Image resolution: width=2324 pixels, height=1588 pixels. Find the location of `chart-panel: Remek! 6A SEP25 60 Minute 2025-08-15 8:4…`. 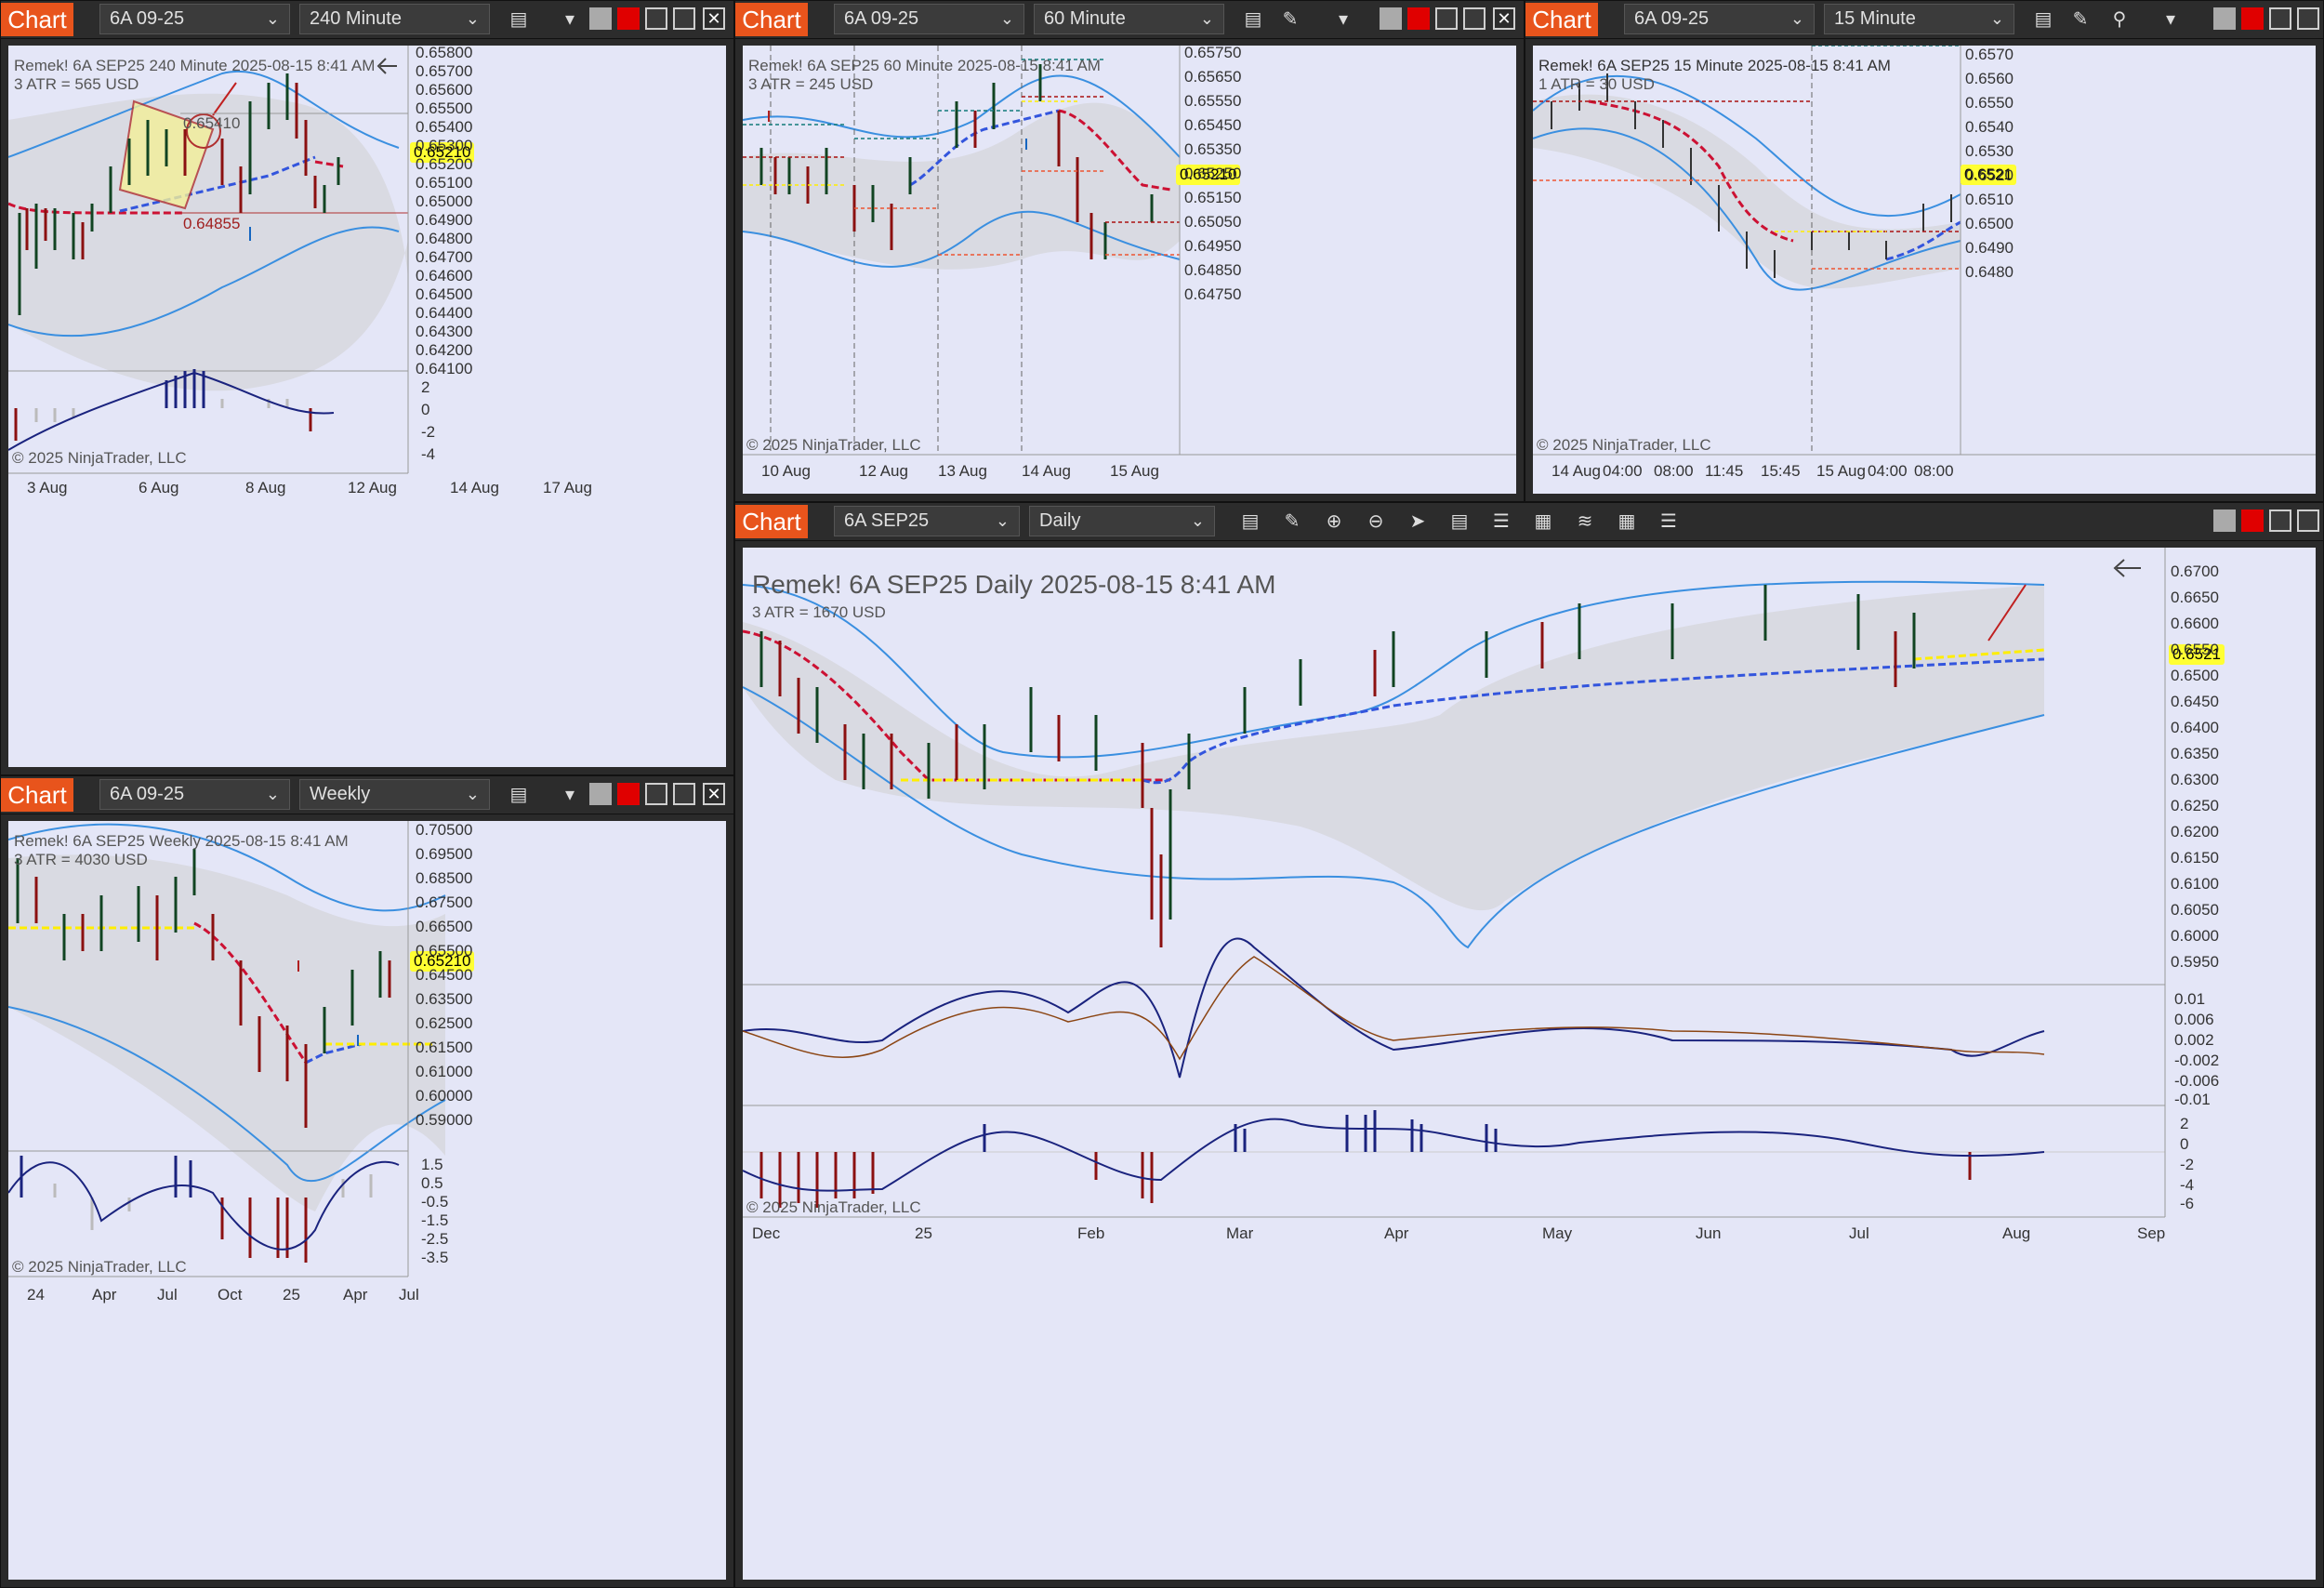

chart-panel: Remek! 6A SEP25 60 Minute 2025-08-15 8:4… is located at coordinates (1129, 270).